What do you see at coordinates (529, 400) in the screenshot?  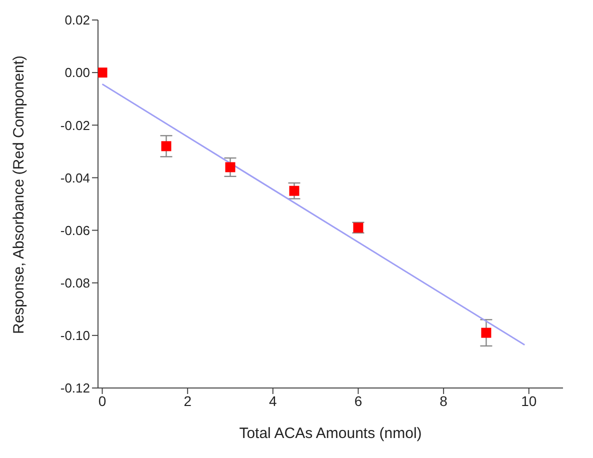 I see `x-tick-label: 10` at bounding box center [529, 400].